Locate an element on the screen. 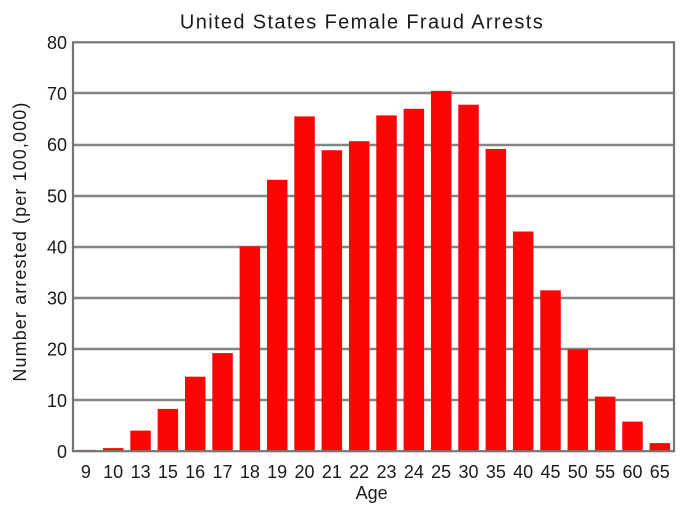 The width and height of the screenshot is (683, 512). svg-text: 9 is located at coordinates (86, 472).